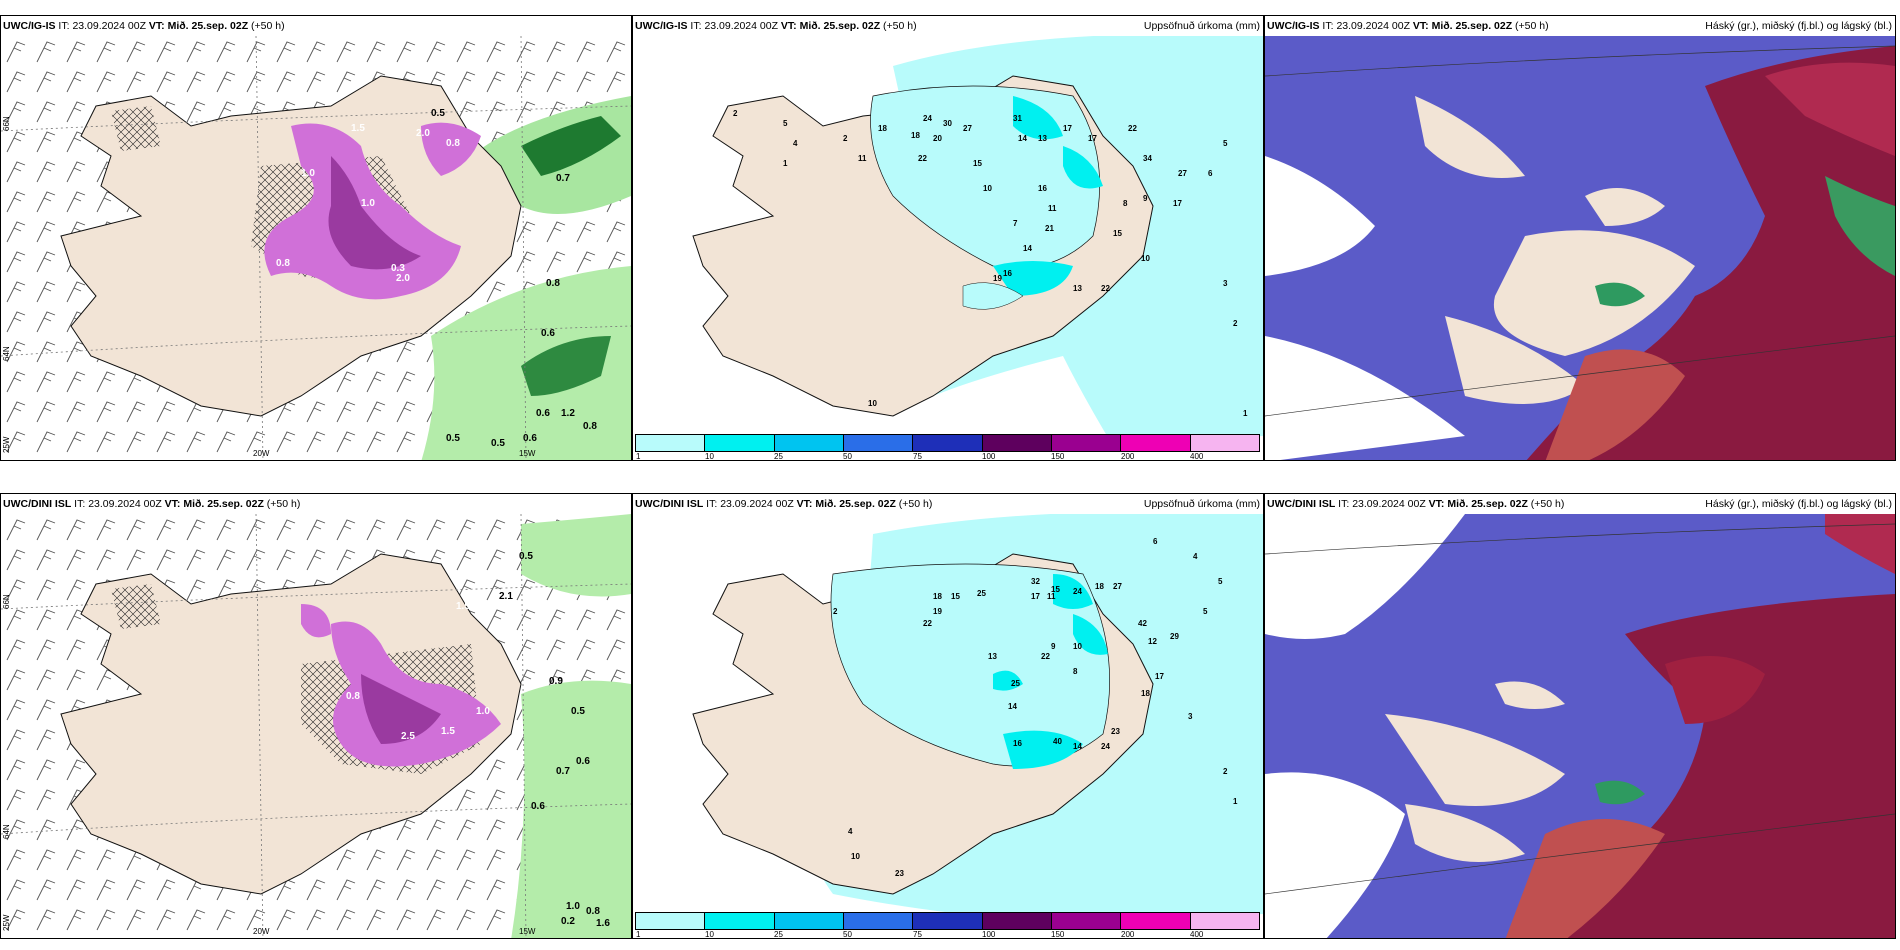 Image resolution: width=1900 pixels, height=950 pixels. Describe the element at coordinates (1015, 683) in the screenshot. I see `value-label: 25` at that location.